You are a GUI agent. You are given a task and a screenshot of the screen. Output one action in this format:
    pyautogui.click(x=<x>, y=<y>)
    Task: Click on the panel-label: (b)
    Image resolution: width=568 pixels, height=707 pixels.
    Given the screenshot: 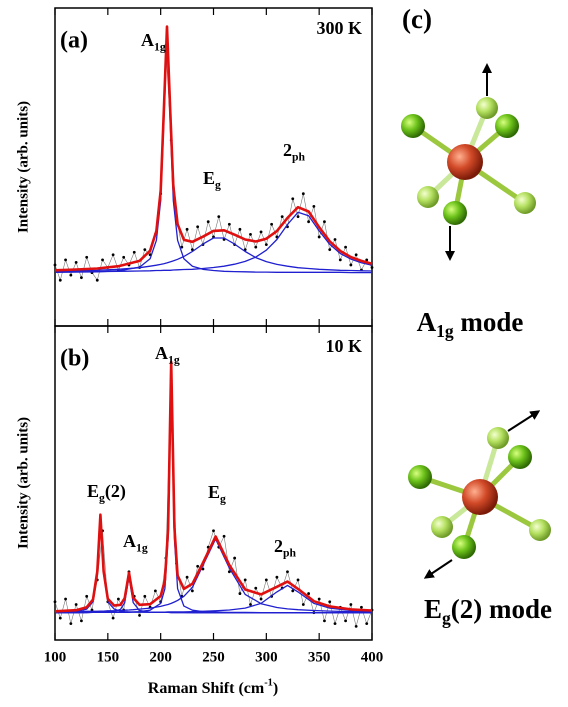 What is the action you would take?
    pyautogui.click(x=74, y=359)
    